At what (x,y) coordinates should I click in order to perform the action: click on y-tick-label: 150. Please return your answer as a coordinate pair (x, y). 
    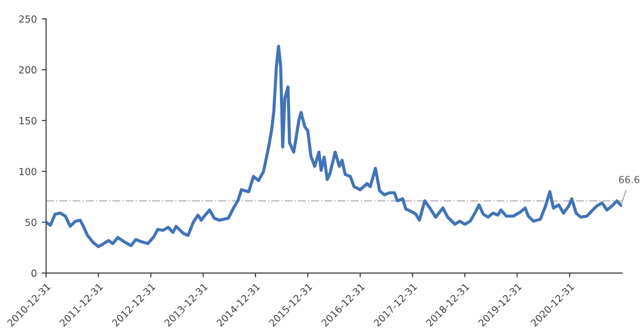
    Looking at the image, I should click on (28, 120).